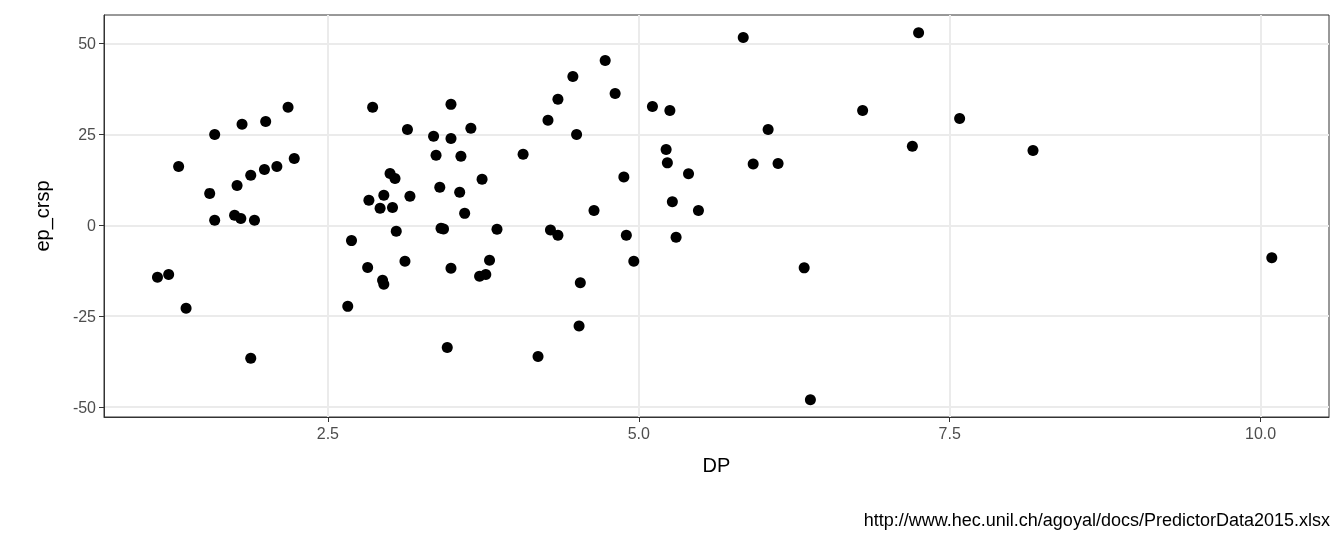 The height and width of the screenshot is (537, 1344). What do you see at coordinates (1261, 433) in the screenshot?
I see `x-tick-label: 10.0` at bounding box center [1261, 433].